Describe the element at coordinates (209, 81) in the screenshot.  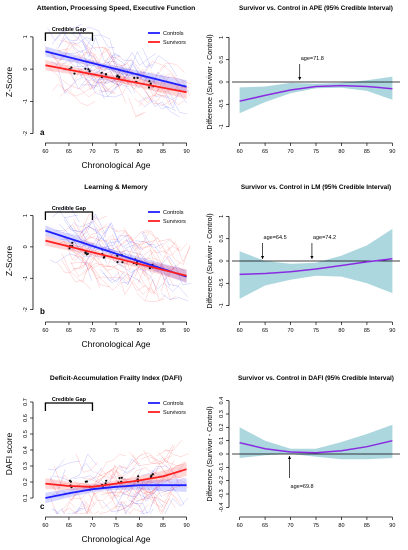
I see `y-axis-label: Difference (Survivor - Control)` at that location.